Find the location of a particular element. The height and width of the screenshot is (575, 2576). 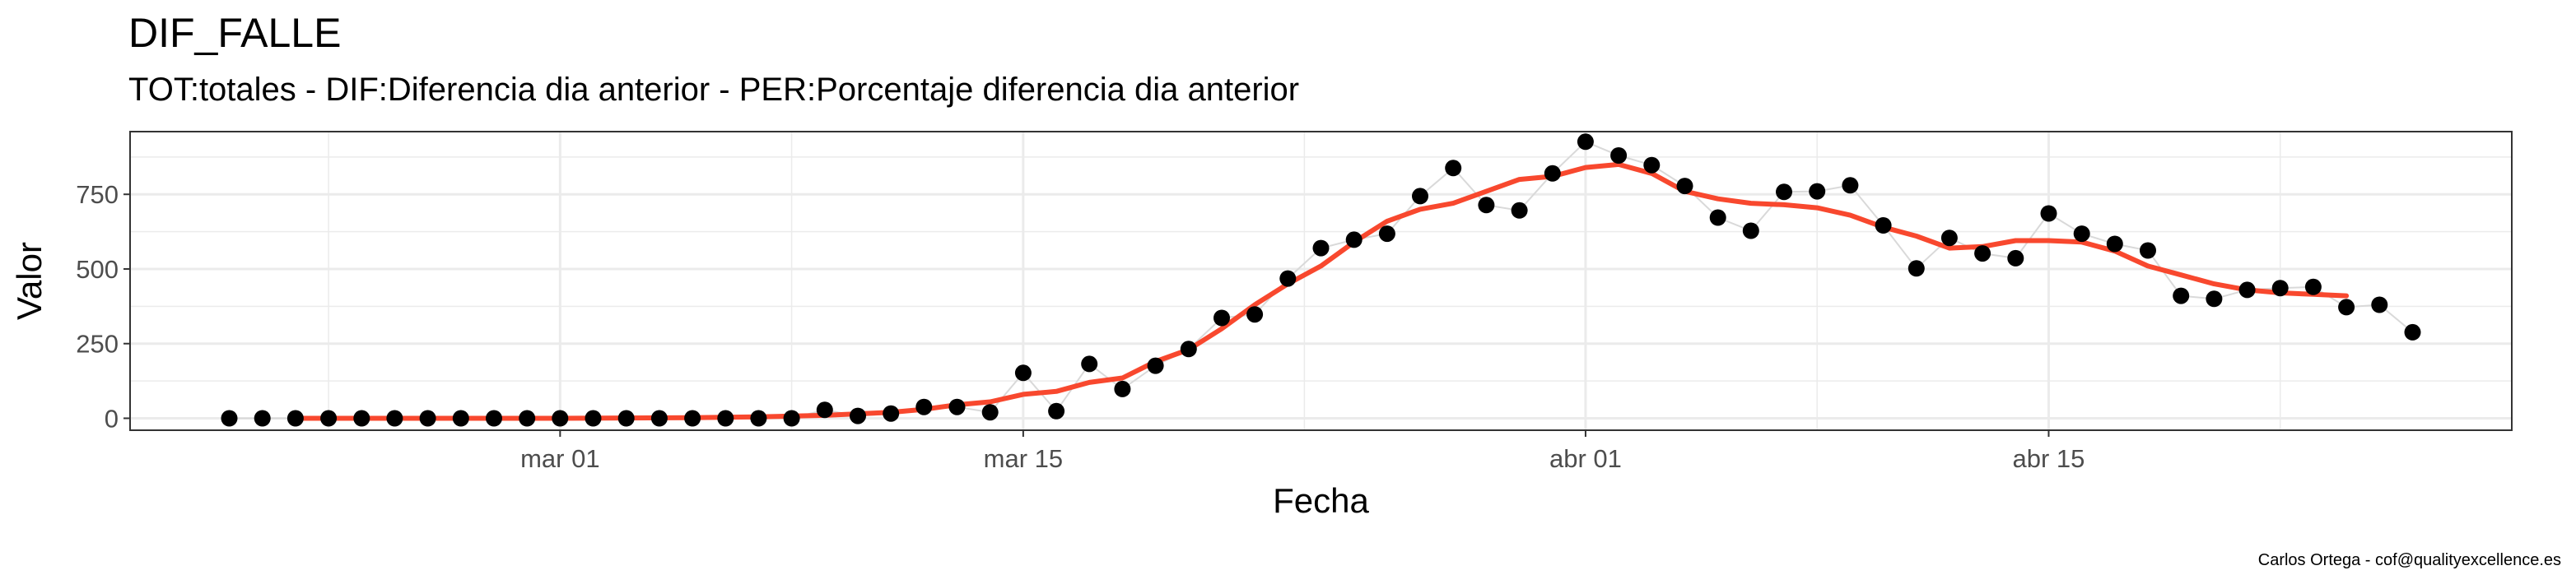

y-axis-title: Valor is located at coordinates (29, 281).